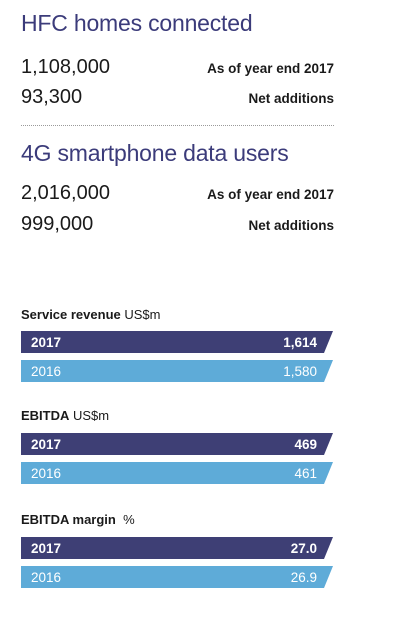 The width and height of the screenshot is (400, 626). What do you see at coordinates (177, 473) in the screenshot?
I see `ebitda-bar-2016: 2016 461` at bounding box center [177, 473].